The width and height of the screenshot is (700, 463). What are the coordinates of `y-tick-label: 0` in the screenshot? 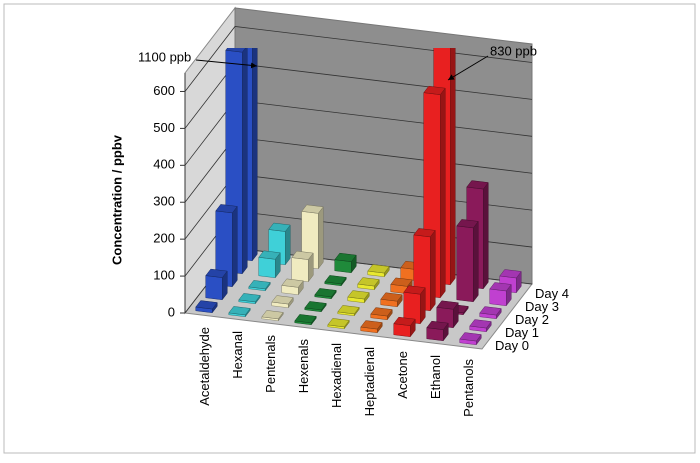 It's located at (171, 311).